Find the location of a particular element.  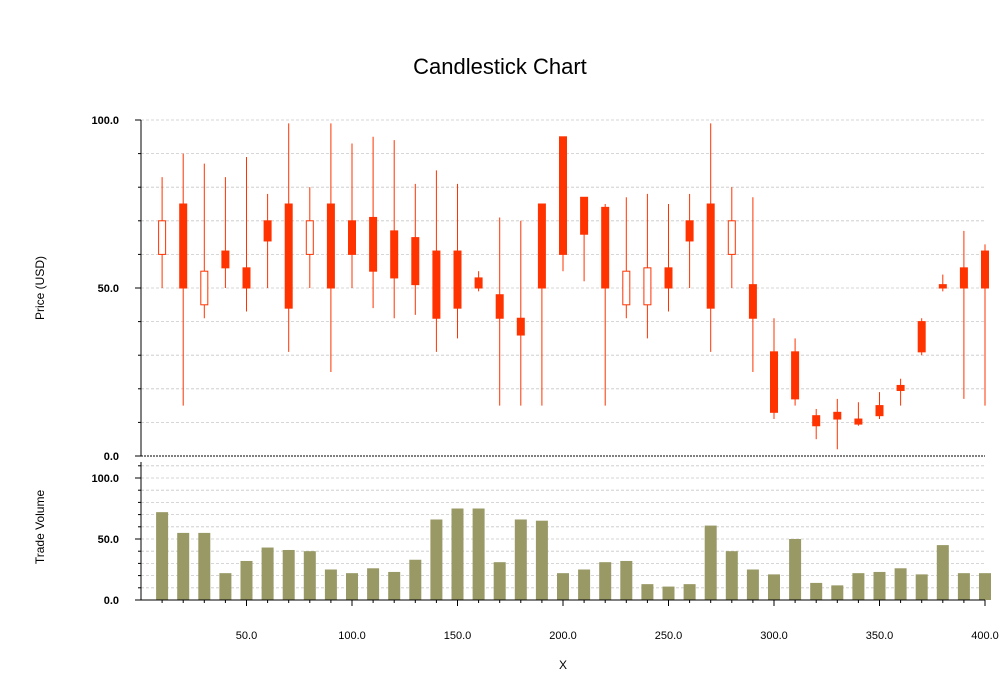

volume-axis-label: Trade Volume is located at coordinates (40, 527).